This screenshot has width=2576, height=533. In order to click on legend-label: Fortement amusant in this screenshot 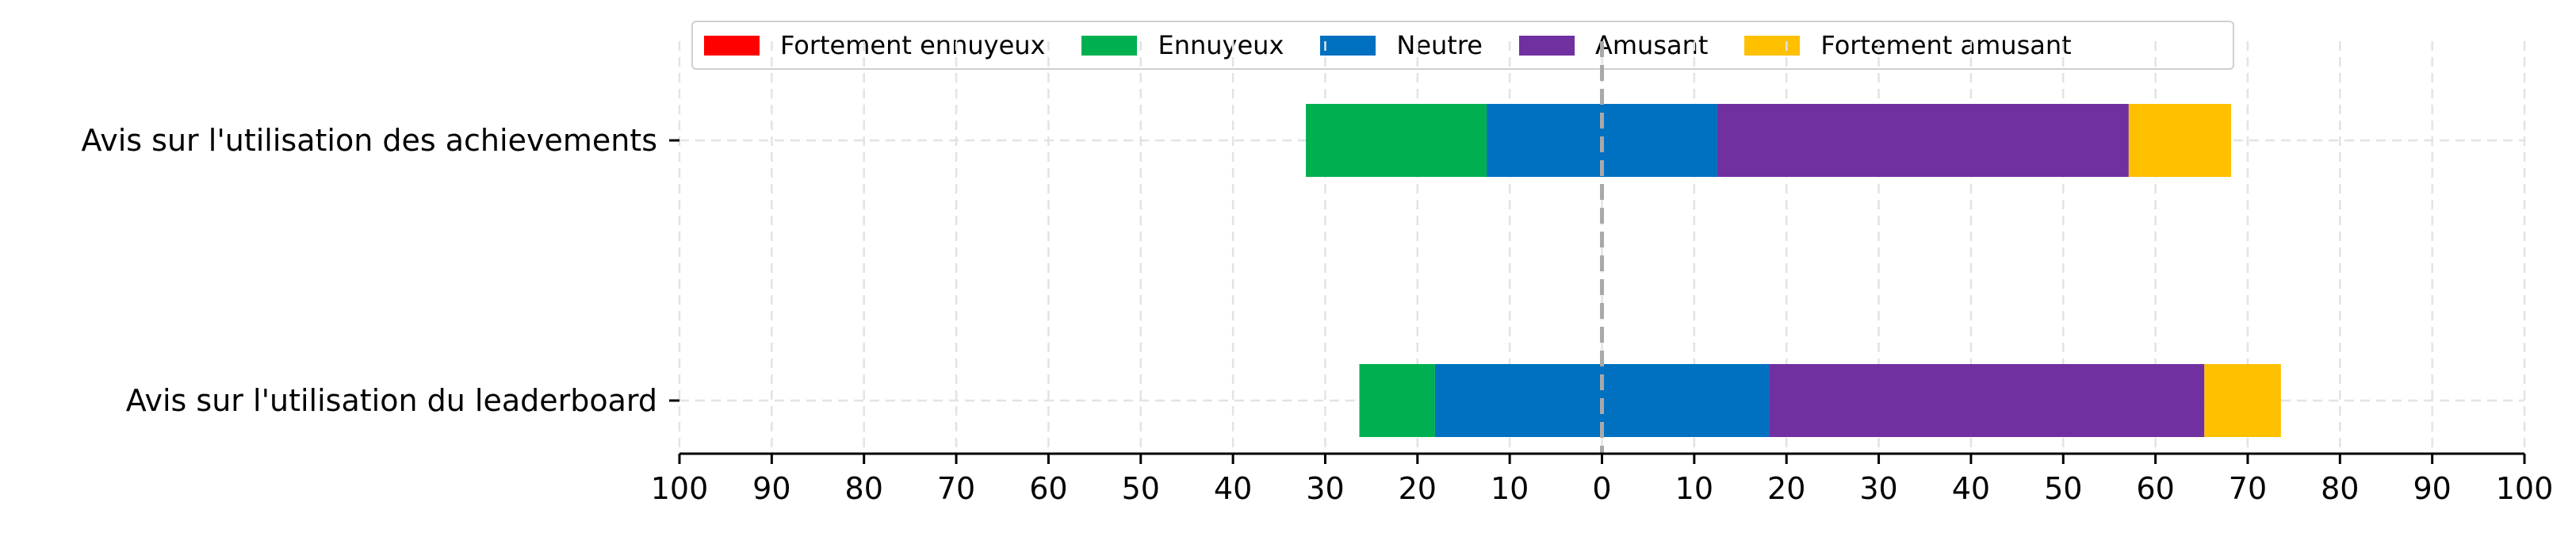, I will do `click(1946, 45)`.